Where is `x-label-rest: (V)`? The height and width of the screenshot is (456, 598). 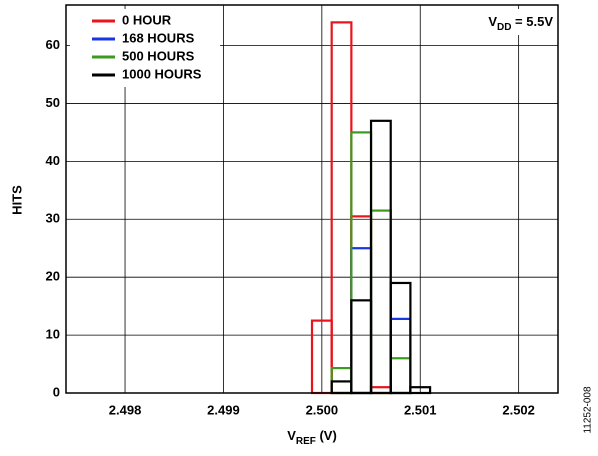
x-label-rest: (V) is located at coordinates (326, 435).